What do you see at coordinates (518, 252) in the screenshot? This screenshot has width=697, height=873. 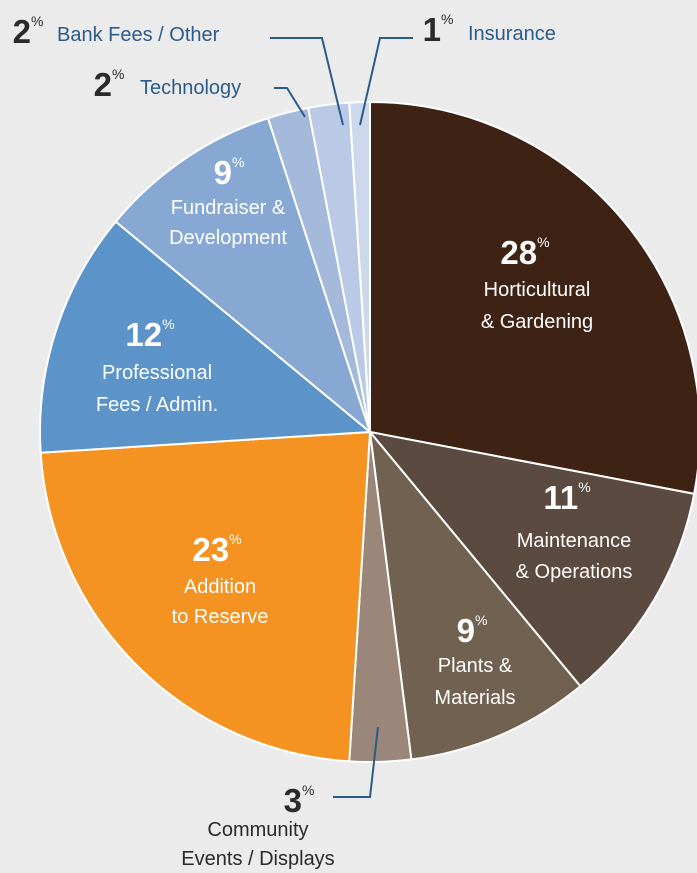 I see `value-number: 28` at bounding box center [518, 252].